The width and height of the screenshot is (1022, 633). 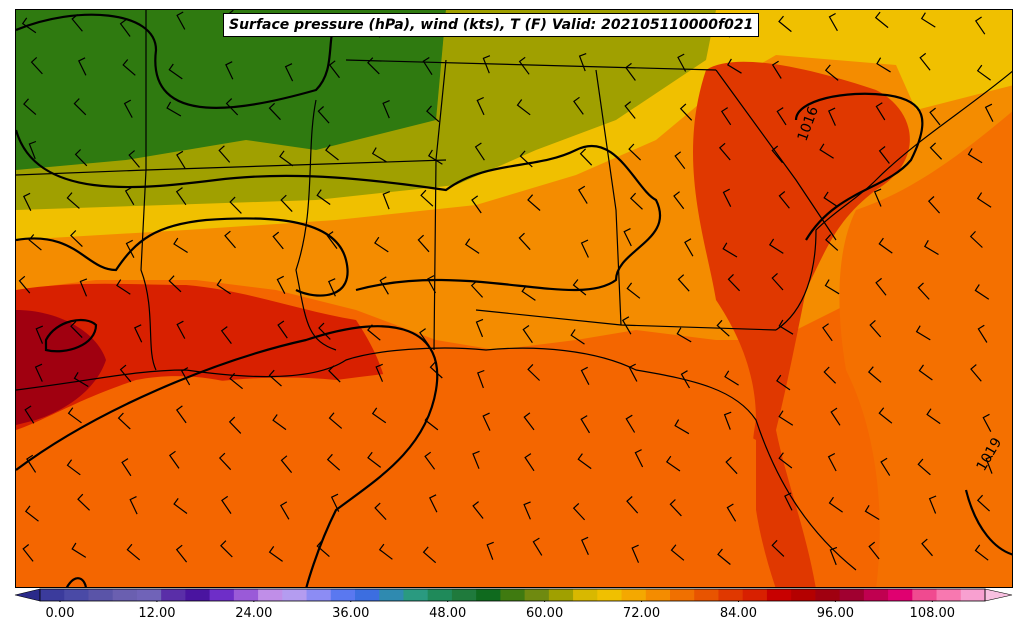 What do you see at coordinates (998, 595) in the screenshot?
I see `colorbar-max-extend` at bounding box center [998, 595].